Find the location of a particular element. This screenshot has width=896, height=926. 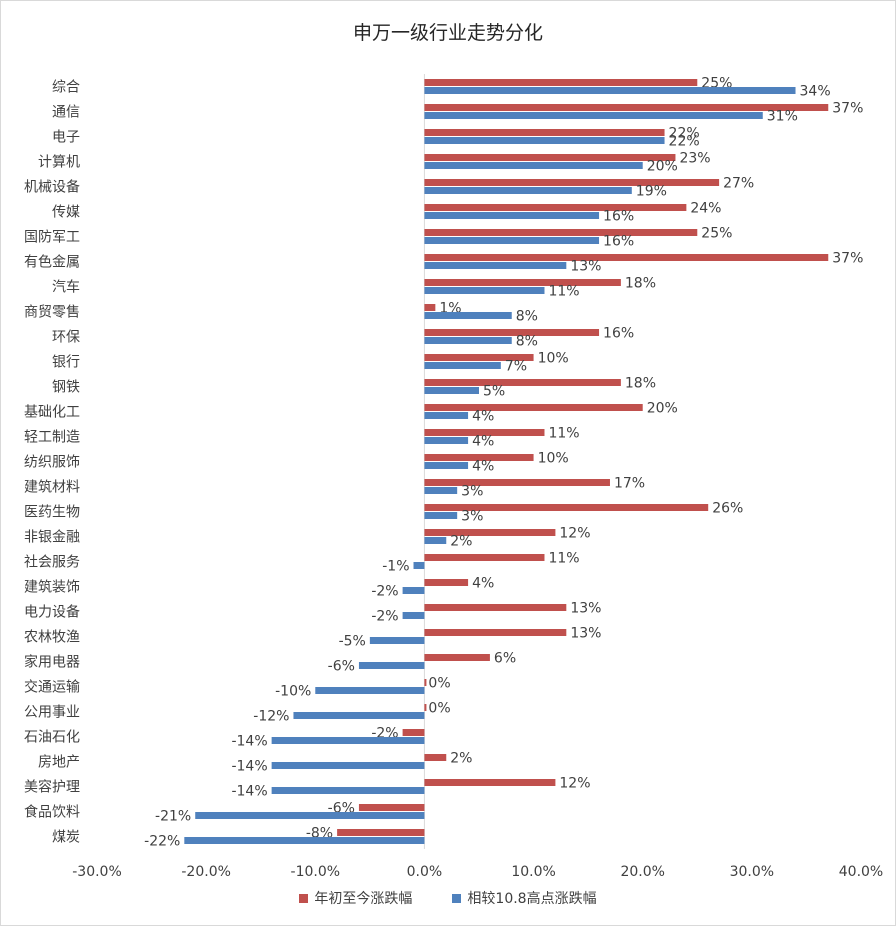

category-label: 银行 is located at coordinates (66, 363).